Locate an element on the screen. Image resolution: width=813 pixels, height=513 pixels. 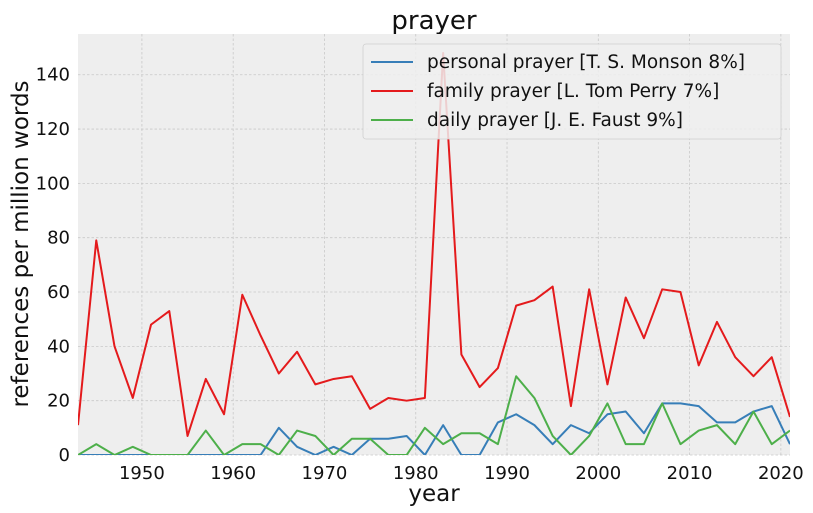
x-tick-label: 1960 is located at coordinates (233, 473).